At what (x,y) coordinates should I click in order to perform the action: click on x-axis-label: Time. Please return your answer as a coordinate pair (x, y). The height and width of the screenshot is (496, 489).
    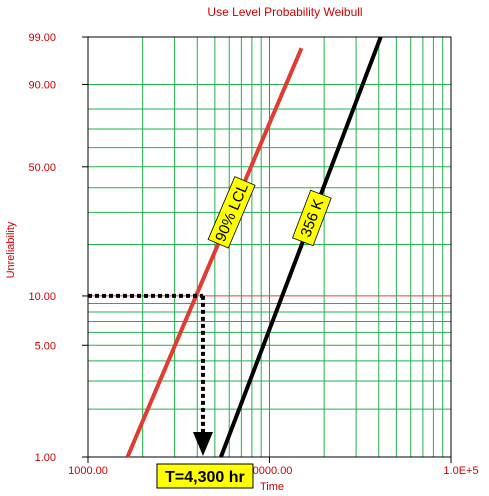
    Looking at the image, I should click on (272, 487).